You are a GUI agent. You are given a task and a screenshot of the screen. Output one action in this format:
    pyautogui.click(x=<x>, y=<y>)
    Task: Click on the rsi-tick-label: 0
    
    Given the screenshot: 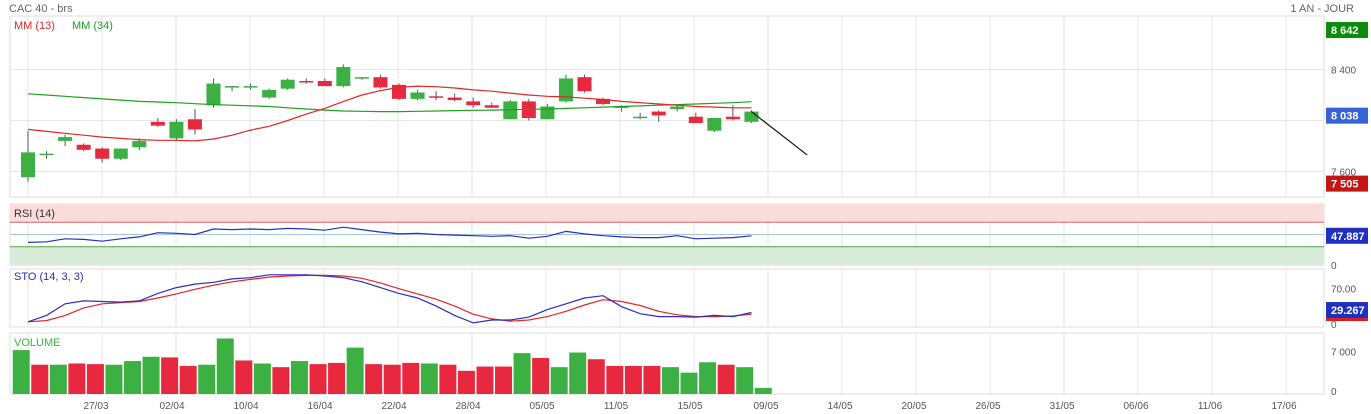 What is the action you would take?
    pyautogui.click(x=1334, y=266)
    